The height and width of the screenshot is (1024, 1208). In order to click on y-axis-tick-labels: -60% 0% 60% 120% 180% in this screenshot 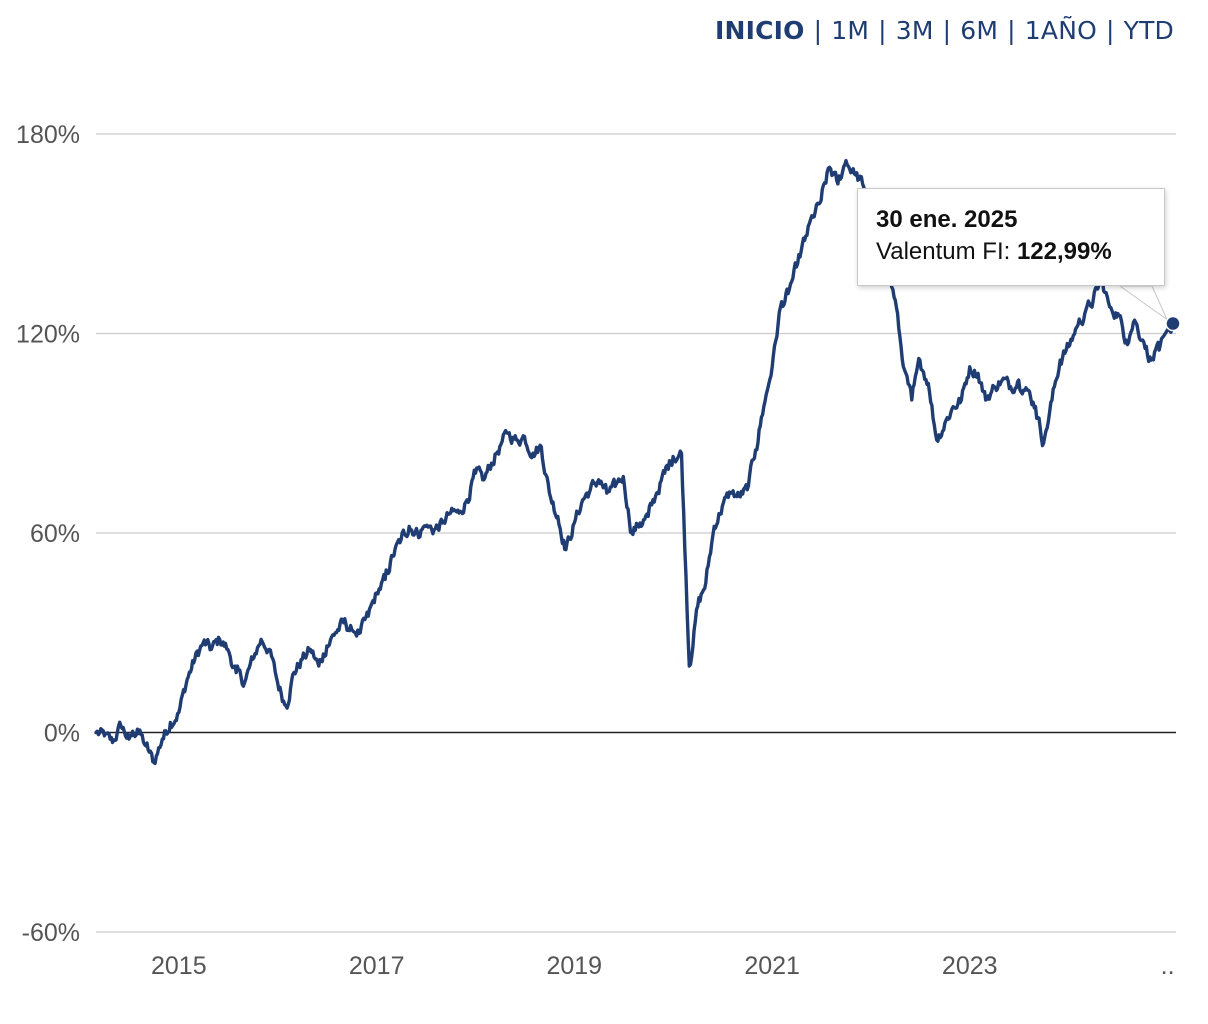, I will do `click(48, 534)`.